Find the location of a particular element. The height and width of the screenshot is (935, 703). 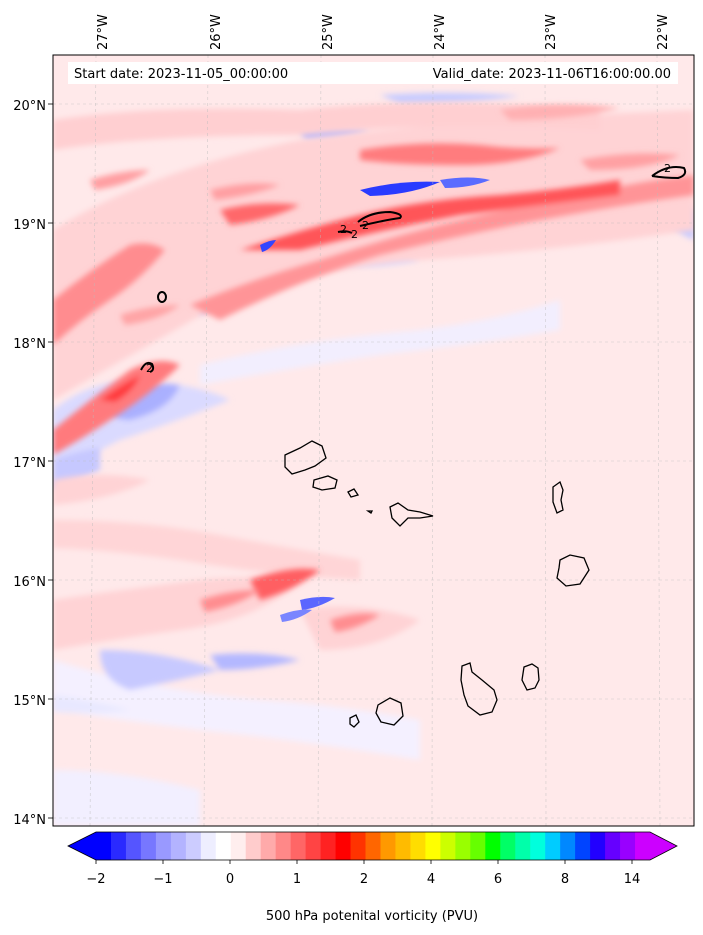

colorbar-tick-label: −2 is located at coordinates (95, 879).